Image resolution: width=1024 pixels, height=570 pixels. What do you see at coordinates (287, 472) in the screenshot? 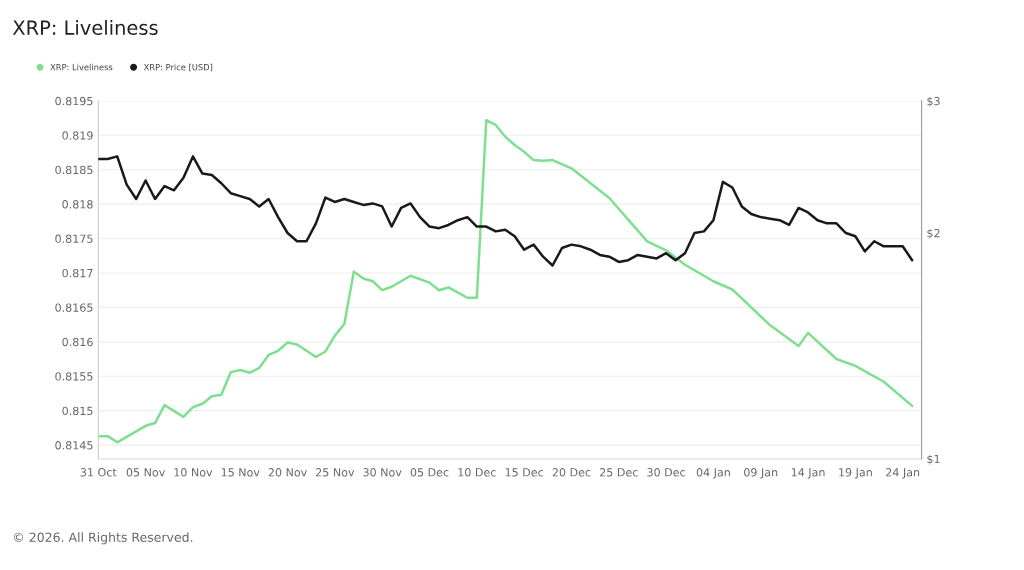
I see `x-tick-label: 20 Nov` at bounding box center [287, 472].